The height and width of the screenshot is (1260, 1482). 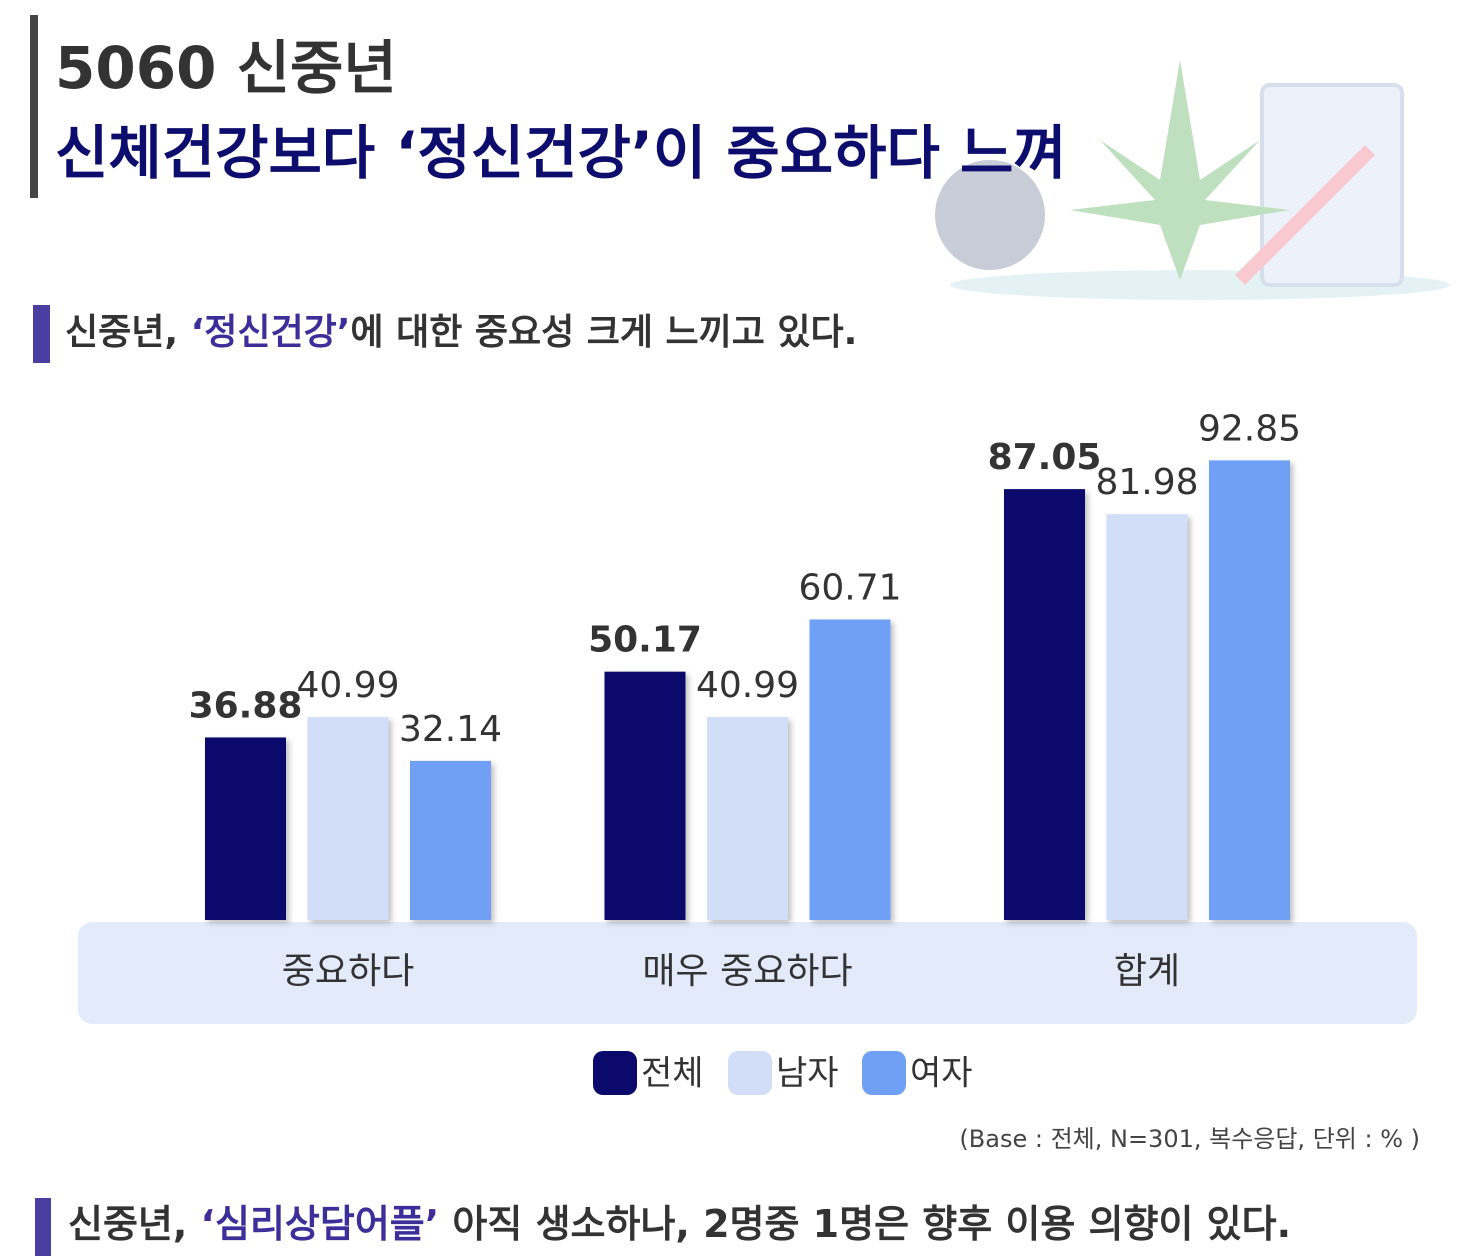 I want to click on value-label: 87.05, so click(x=1045, y=457).